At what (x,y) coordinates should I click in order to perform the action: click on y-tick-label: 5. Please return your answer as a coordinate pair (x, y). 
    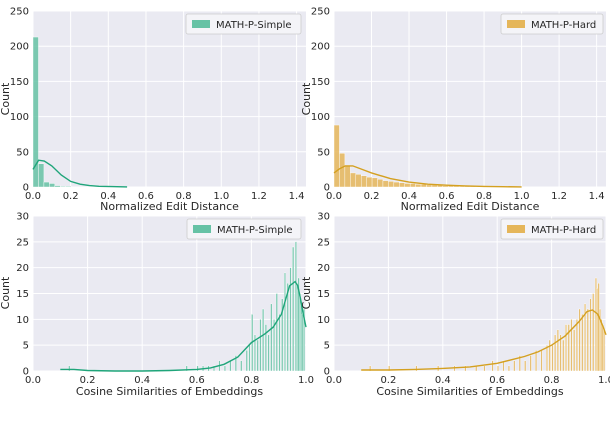
    Looking at the image, I should click on (327, 346).